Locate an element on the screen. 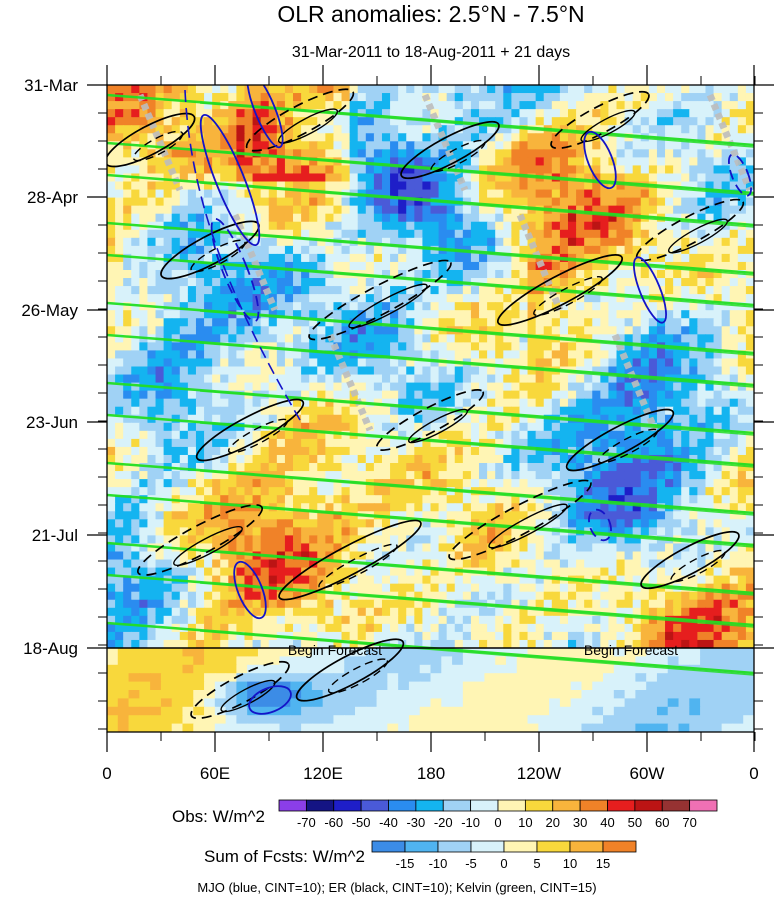  colorbar-level-label: 30 is located at coordinates (580, 822).